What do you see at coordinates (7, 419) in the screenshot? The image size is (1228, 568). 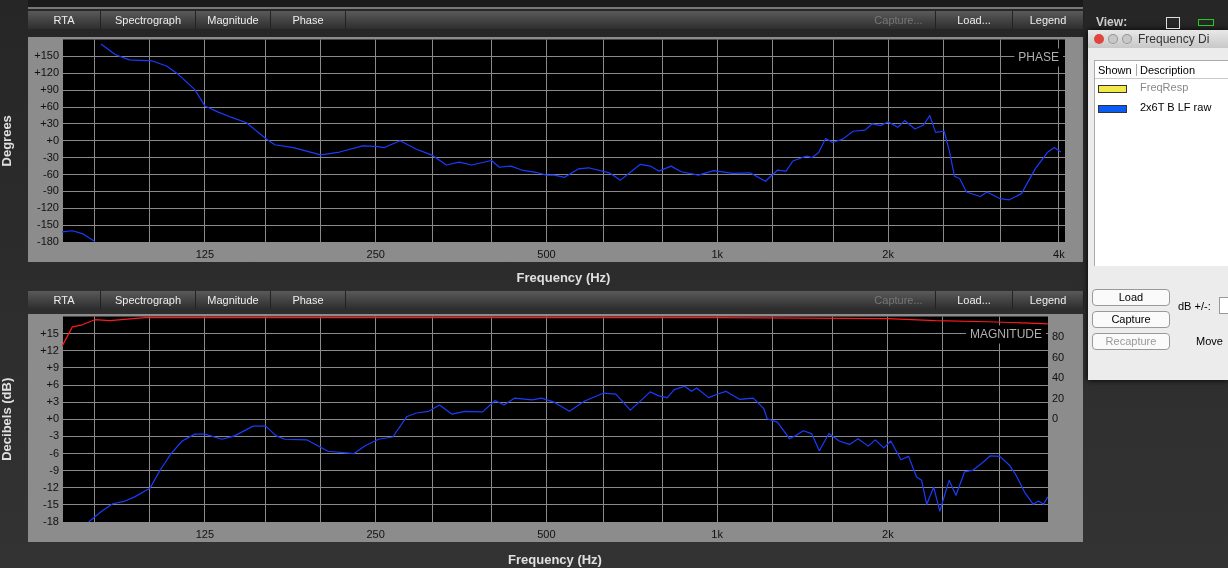 I see `y-axis-title: Decibels (dB)` at bounding box center [7, 419].